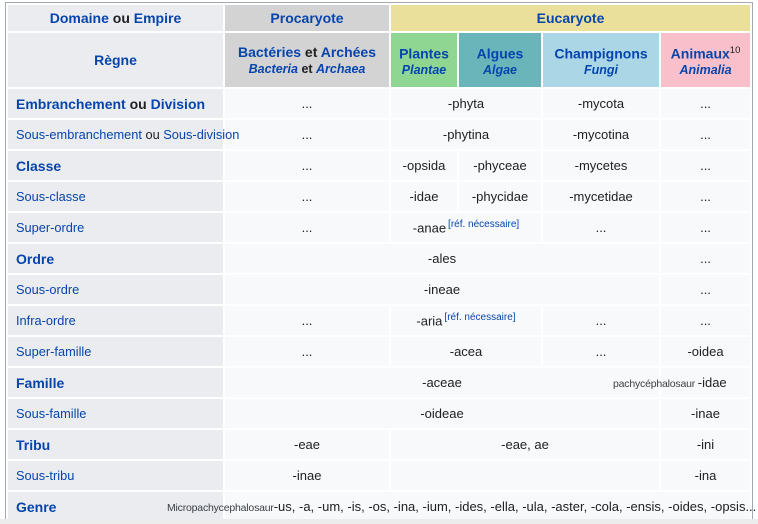  I want to click on separator-text: ou, so click(152, 134).